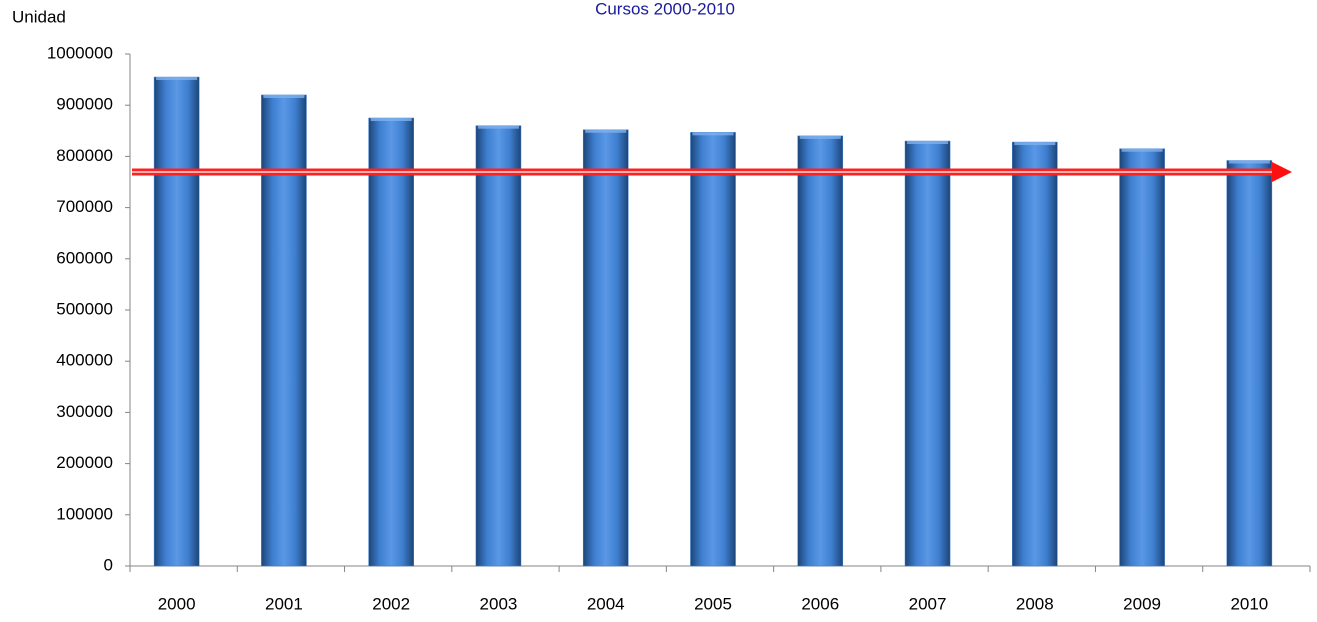 The width and height of the screenshot is (1317, 622). What do you see at coordinates (108, 564) in the screenshot?
I see `y-tick-label: 0` at bounding box center [108, 564].